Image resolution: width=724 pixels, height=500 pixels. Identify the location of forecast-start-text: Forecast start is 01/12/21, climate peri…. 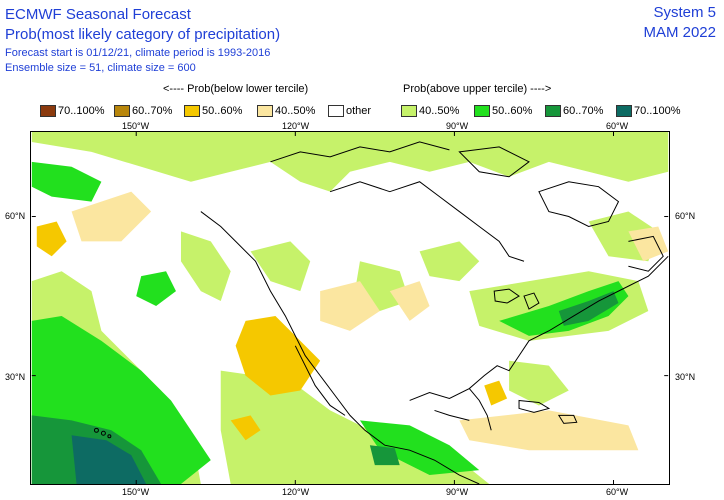
(138, 53).